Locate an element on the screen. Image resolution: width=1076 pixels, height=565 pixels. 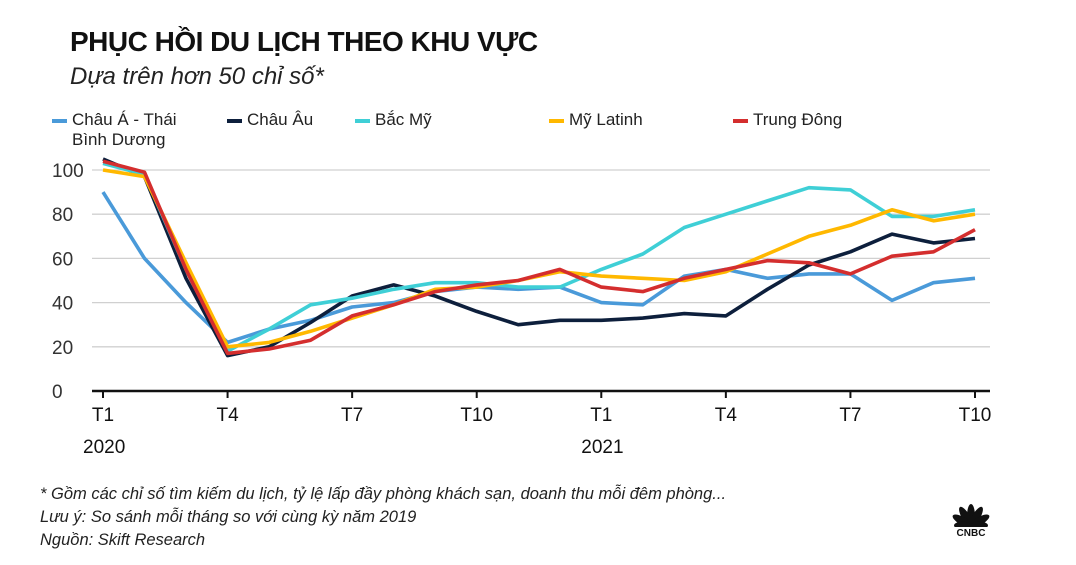
y-tick-label: 40 is located at coordinates (62, 304).